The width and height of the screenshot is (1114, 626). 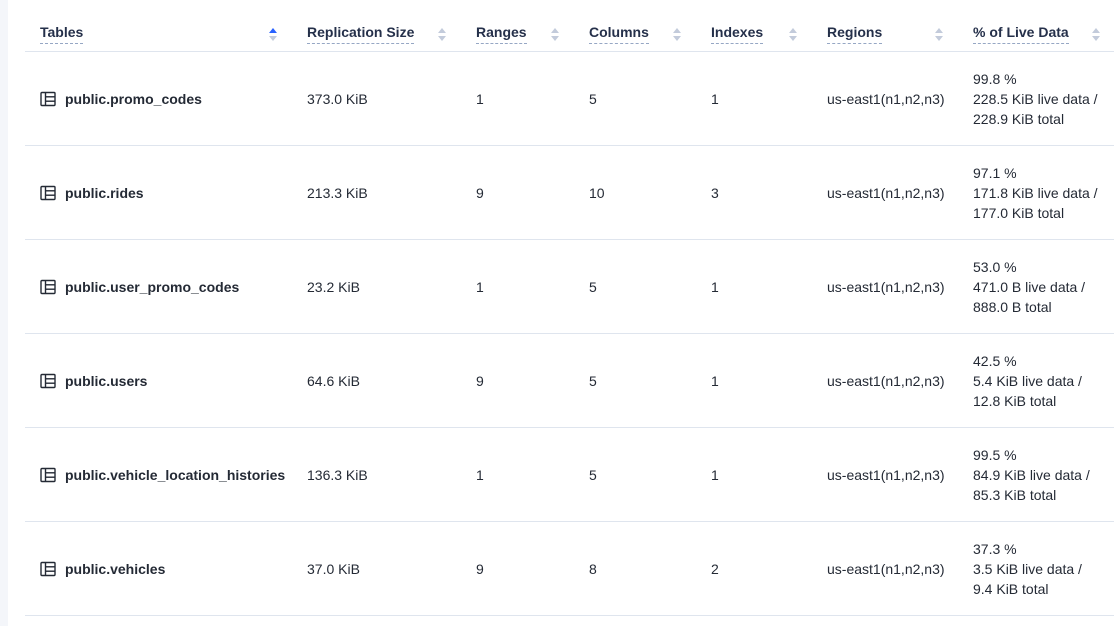 I want to click on table-name-link: public.users, so click(x=106, y=381).